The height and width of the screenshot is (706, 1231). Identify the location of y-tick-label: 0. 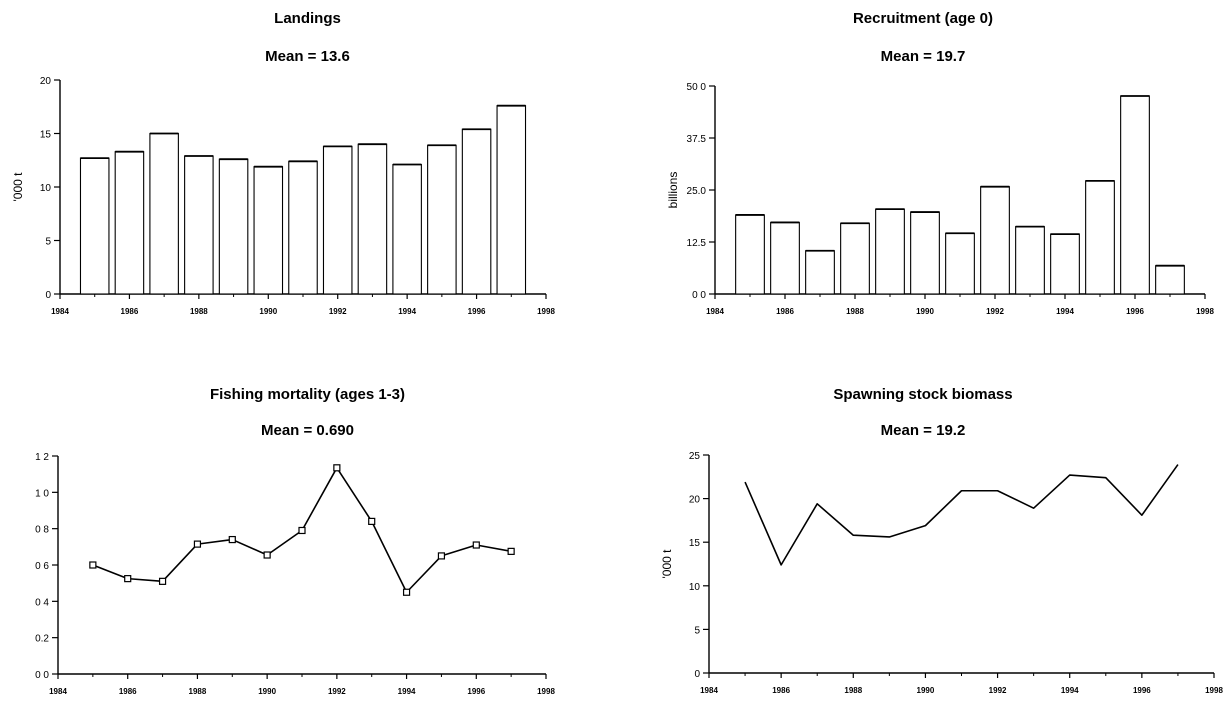
(697, 674).